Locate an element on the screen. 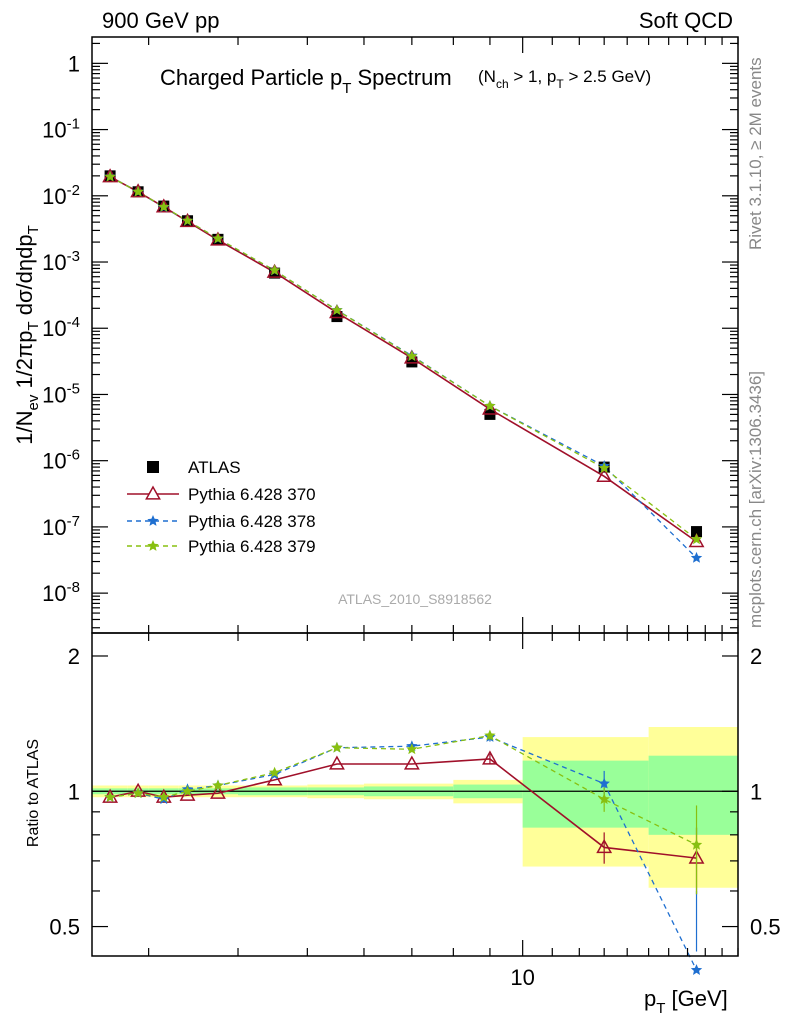  ratio-y-tick-label-left: 0.5 is located at coordinates (64, 927).